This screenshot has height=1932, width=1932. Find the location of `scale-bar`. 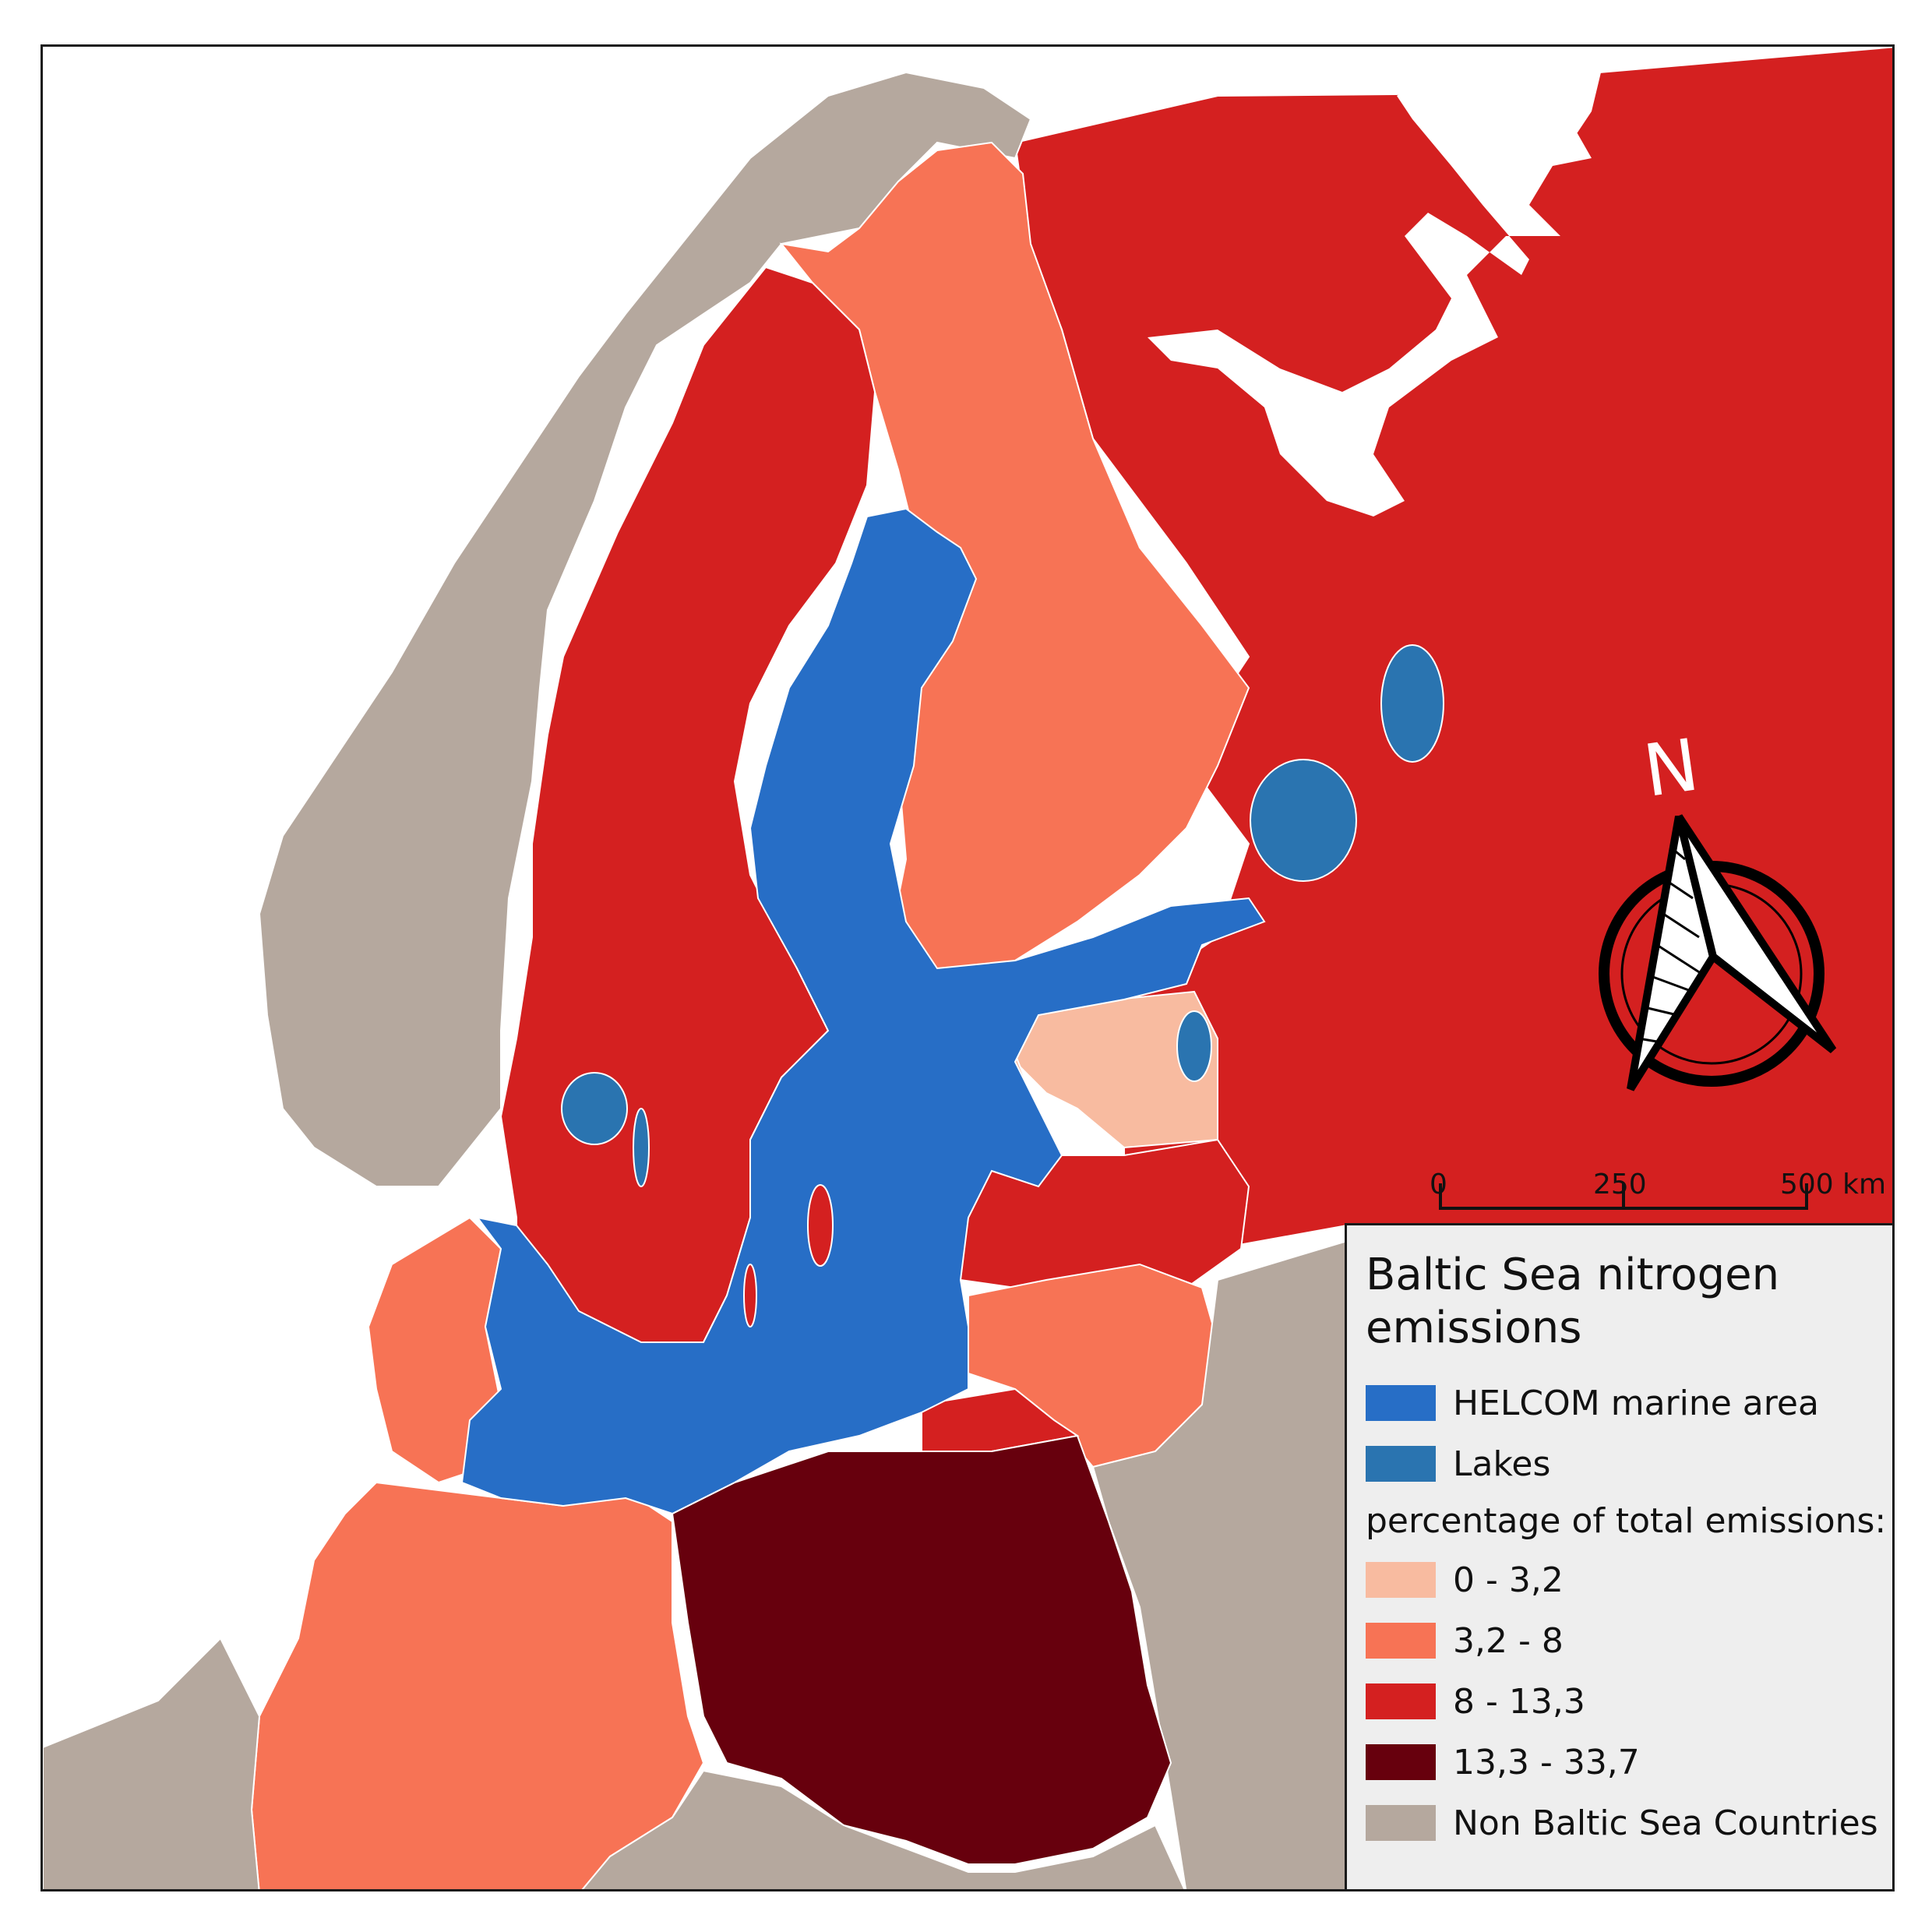

scale-bar is located at coordinates (1624, 1196).